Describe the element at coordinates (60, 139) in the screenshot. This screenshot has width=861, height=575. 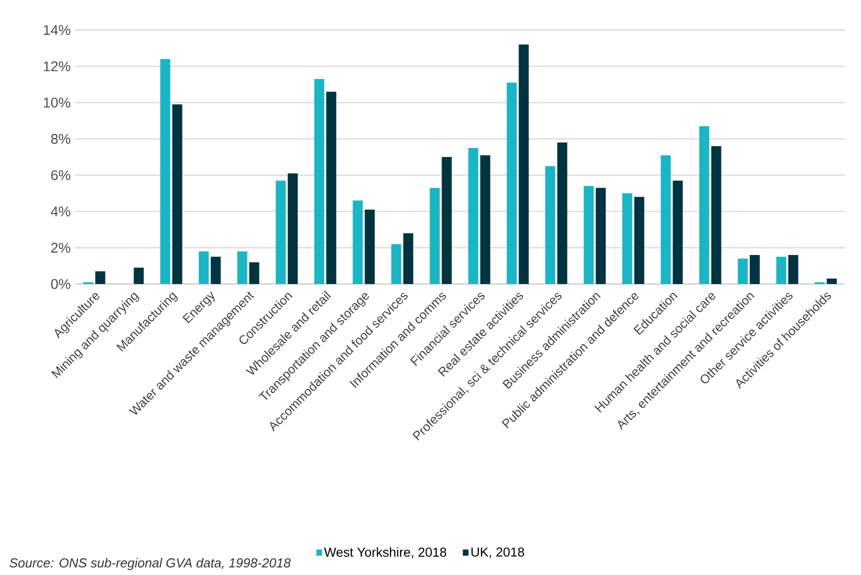
I see `y-tick-label: 8%` at that location.